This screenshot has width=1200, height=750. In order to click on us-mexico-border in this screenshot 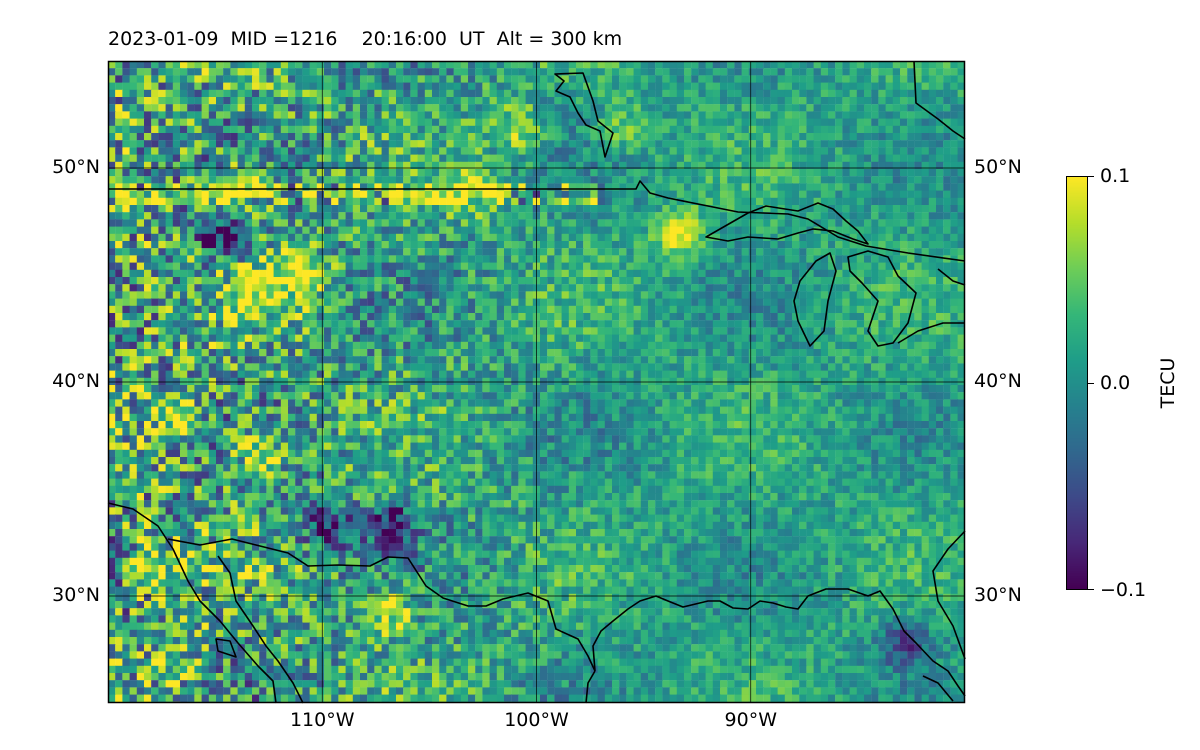, I will do `click(381, 605)`.